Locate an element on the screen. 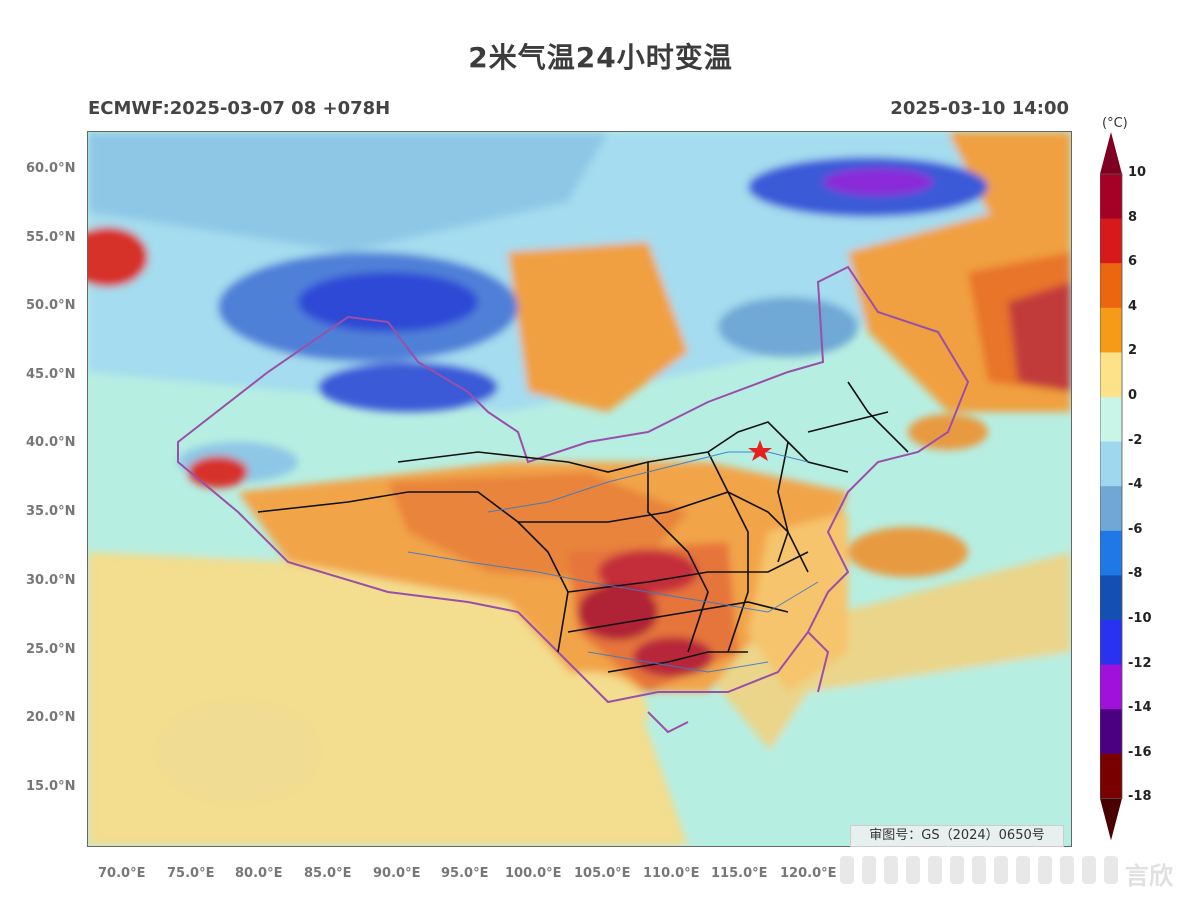 This screenshot has width=1201, height=900. colorbar-bottom-triangle is located at coordinates (1111, 819).